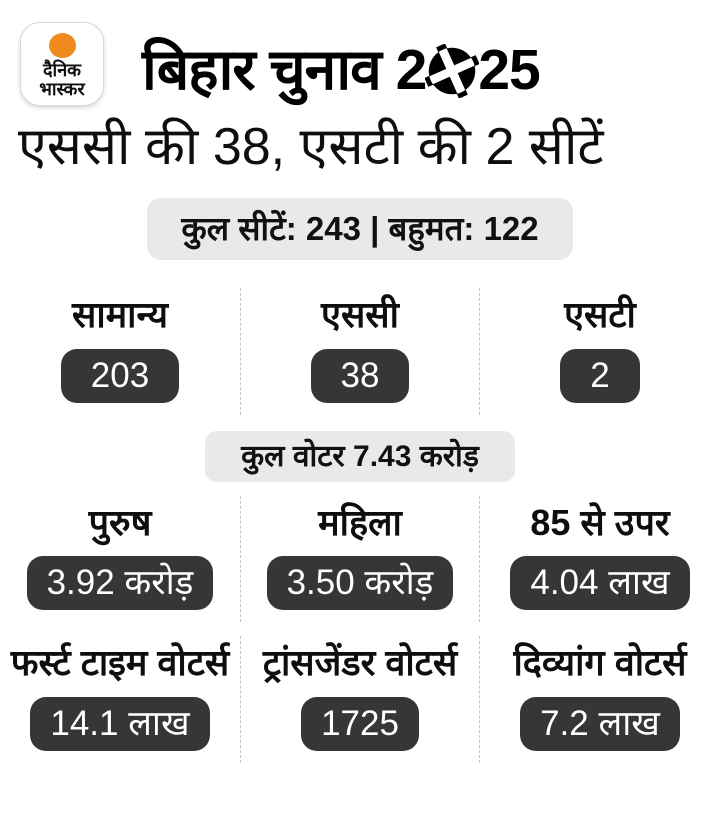 Image resolution: width=720 pixels, height=836 pixels. I want to click on stat-label: ट्रांसजेंडर वोटर्स, so click(360, 663).